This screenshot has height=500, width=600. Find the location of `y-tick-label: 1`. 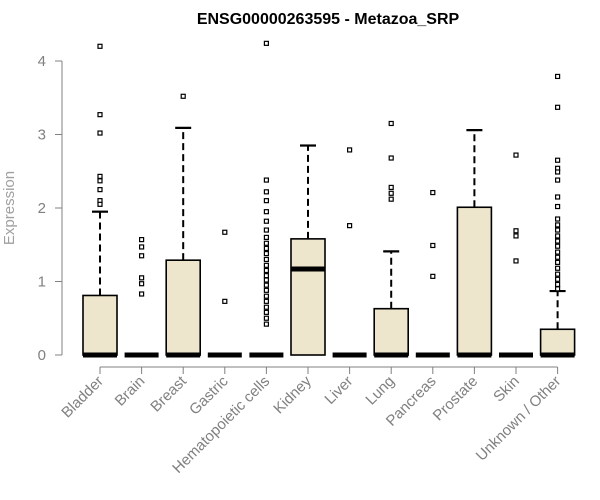

y-tick-label: 1 is located at coordinates (42, 282).